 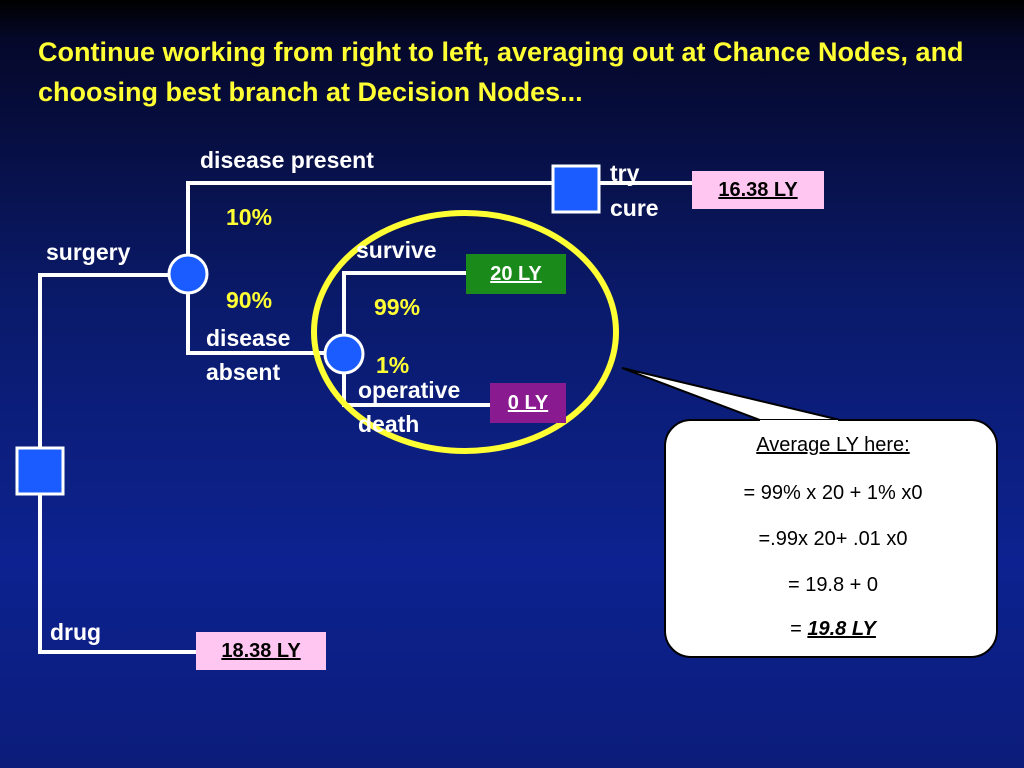 I want to click on prob-operative-death: 1%, so click(x=393, y=365).